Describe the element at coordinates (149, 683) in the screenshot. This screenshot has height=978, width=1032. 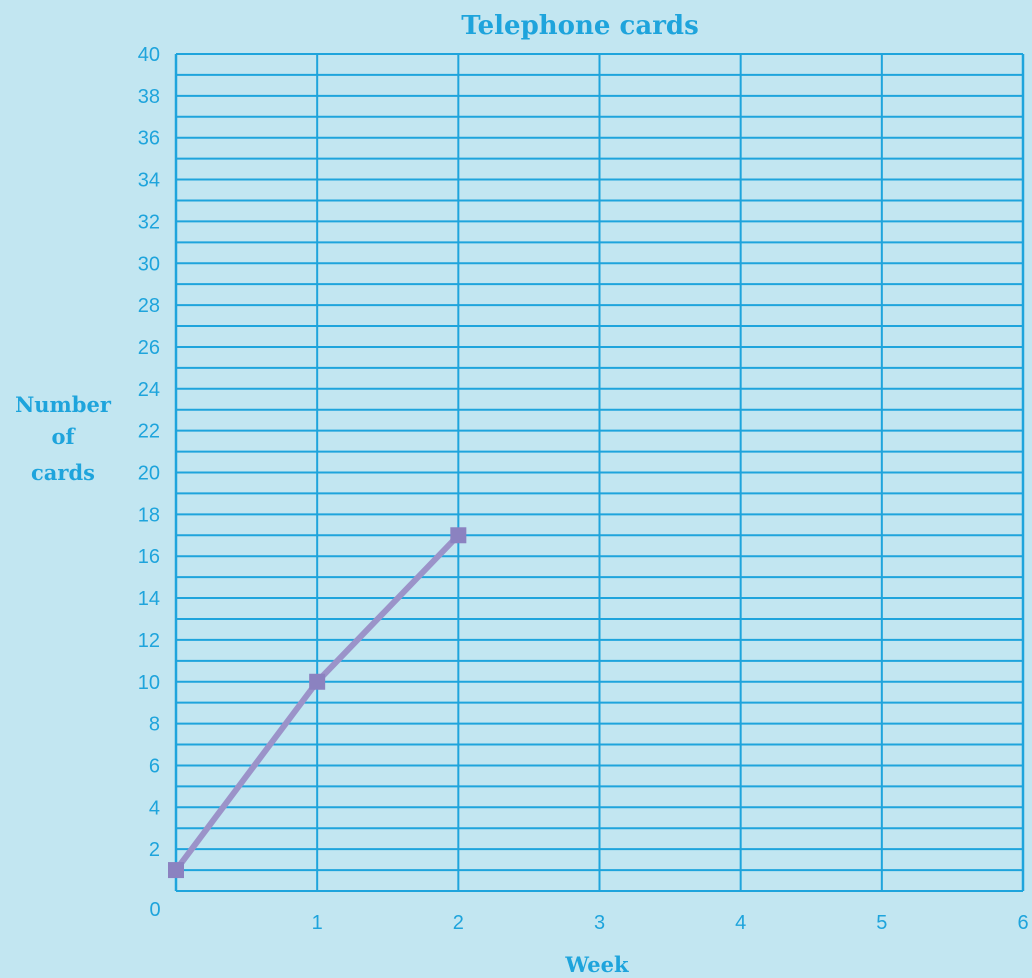
I see `y-tick-label: 10` at that location.